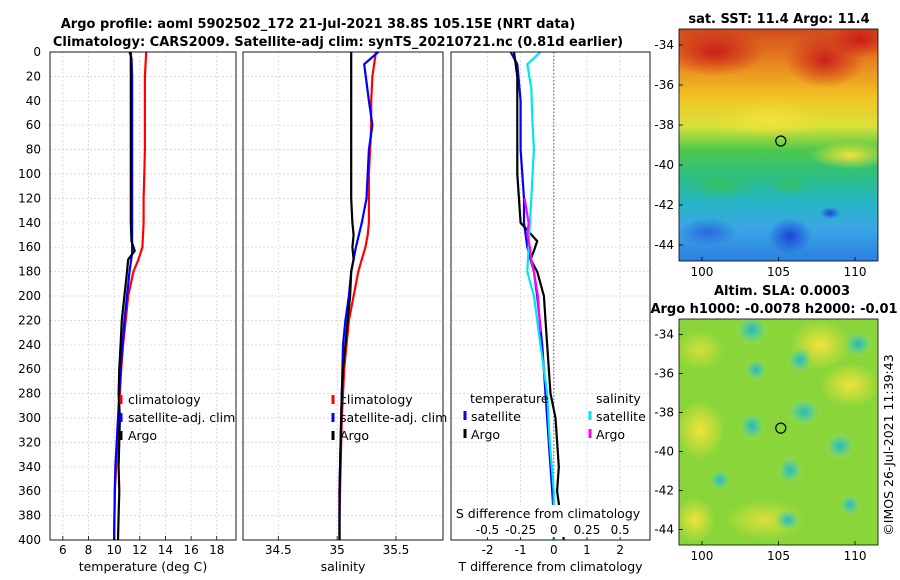 Image resolution: width=900 pixels, height=580 pixels. What do you see at coordinates (554, 530) in the screenshot?
I see `s-scale-tick-label: 0` at bounding box center [554, 530].